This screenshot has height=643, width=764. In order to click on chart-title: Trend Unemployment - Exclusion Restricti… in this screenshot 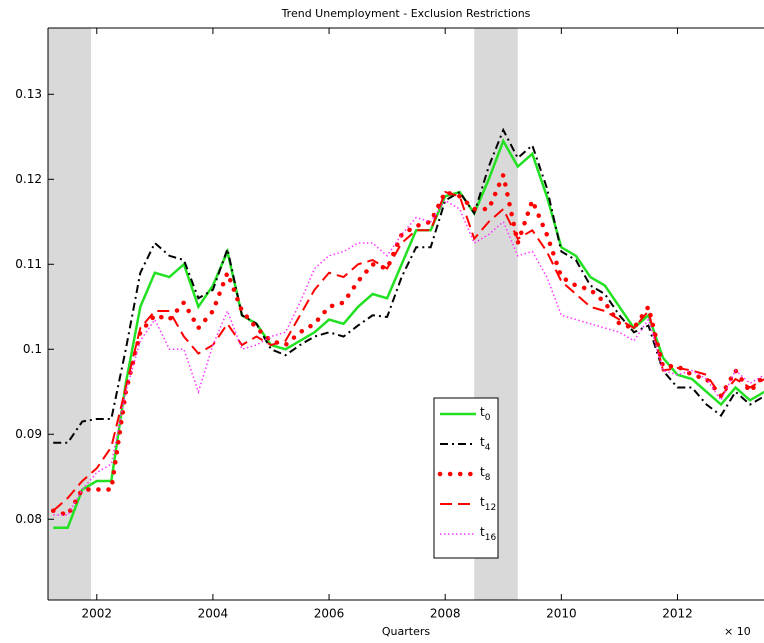, I will do `click(406, 13)`.